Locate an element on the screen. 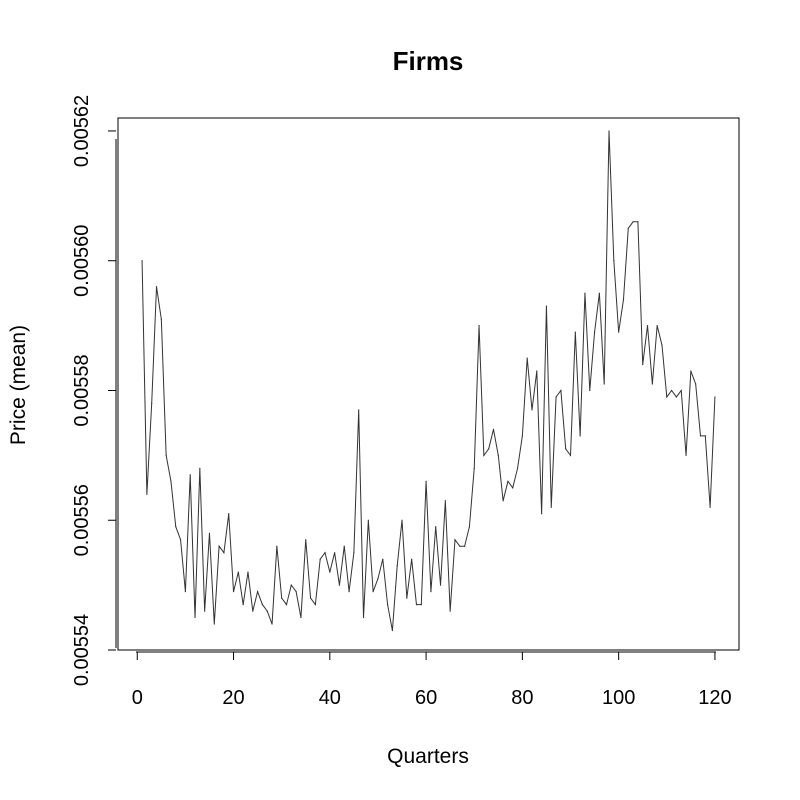  x-tick-label: 0 is located at coordinates (137, 698).